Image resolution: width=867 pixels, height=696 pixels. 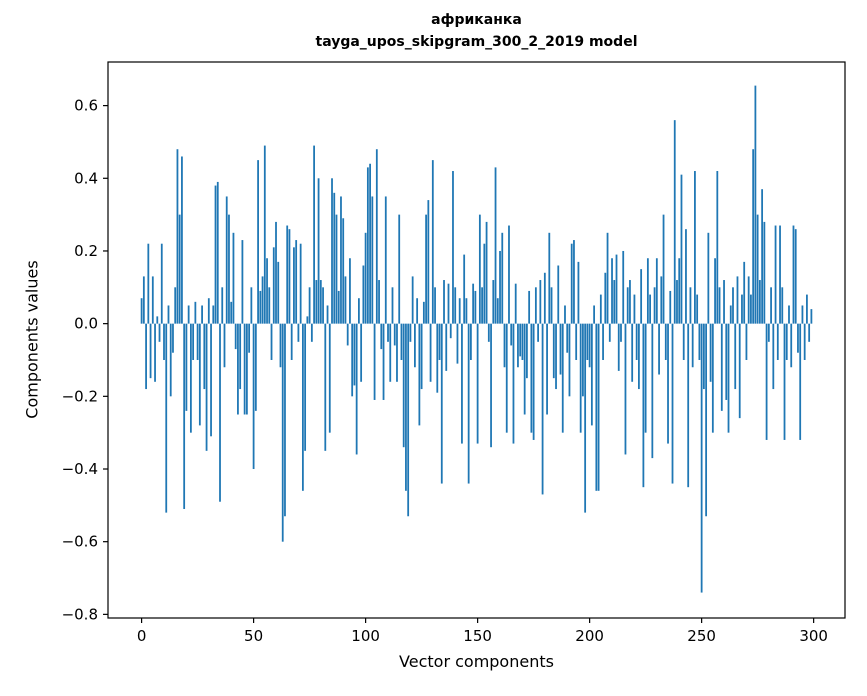 What do you see at coordinates (86, 251) in the screenshot?
I see `y-tick-label: 0.2` at bounding box center [86, 251].